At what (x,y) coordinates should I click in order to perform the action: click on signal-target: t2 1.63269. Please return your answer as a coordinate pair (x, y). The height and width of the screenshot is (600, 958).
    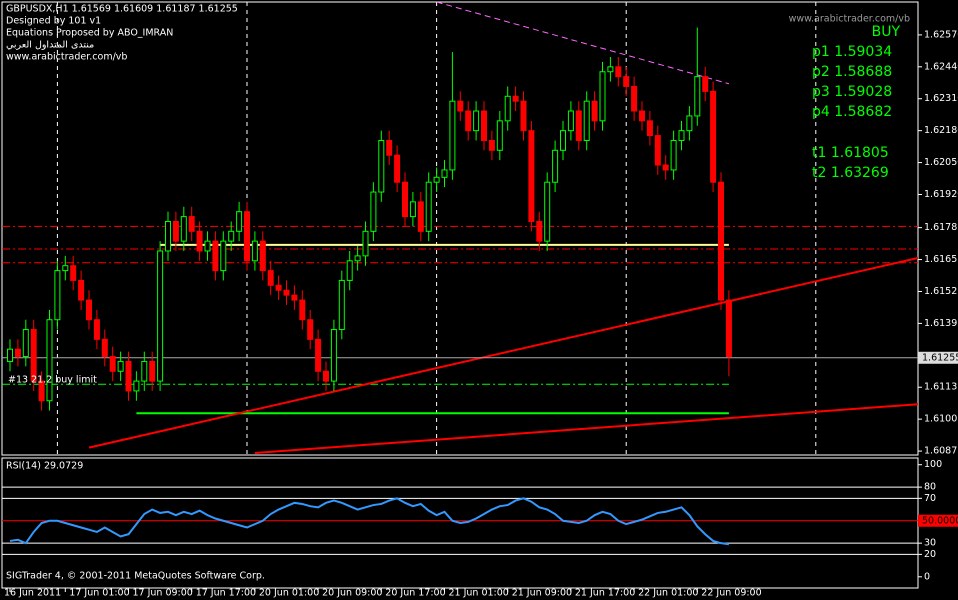
    Looking at the image, I should click on (850, 173).